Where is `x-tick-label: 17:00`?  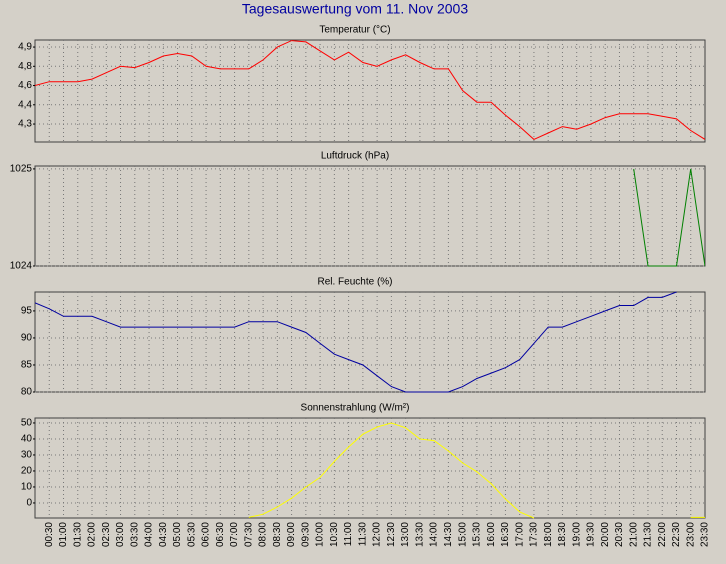 x-tick-label: 17:00 is located at coordinates (519, 534).